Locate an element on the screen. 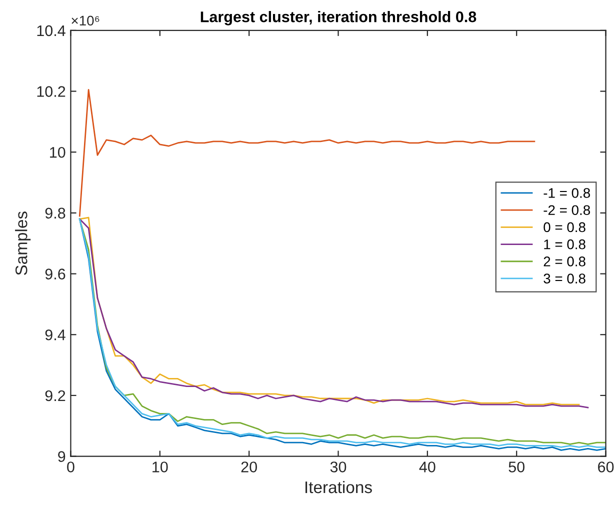  legend-label: 0 = 0.8 is located at coordinates (565, 227).